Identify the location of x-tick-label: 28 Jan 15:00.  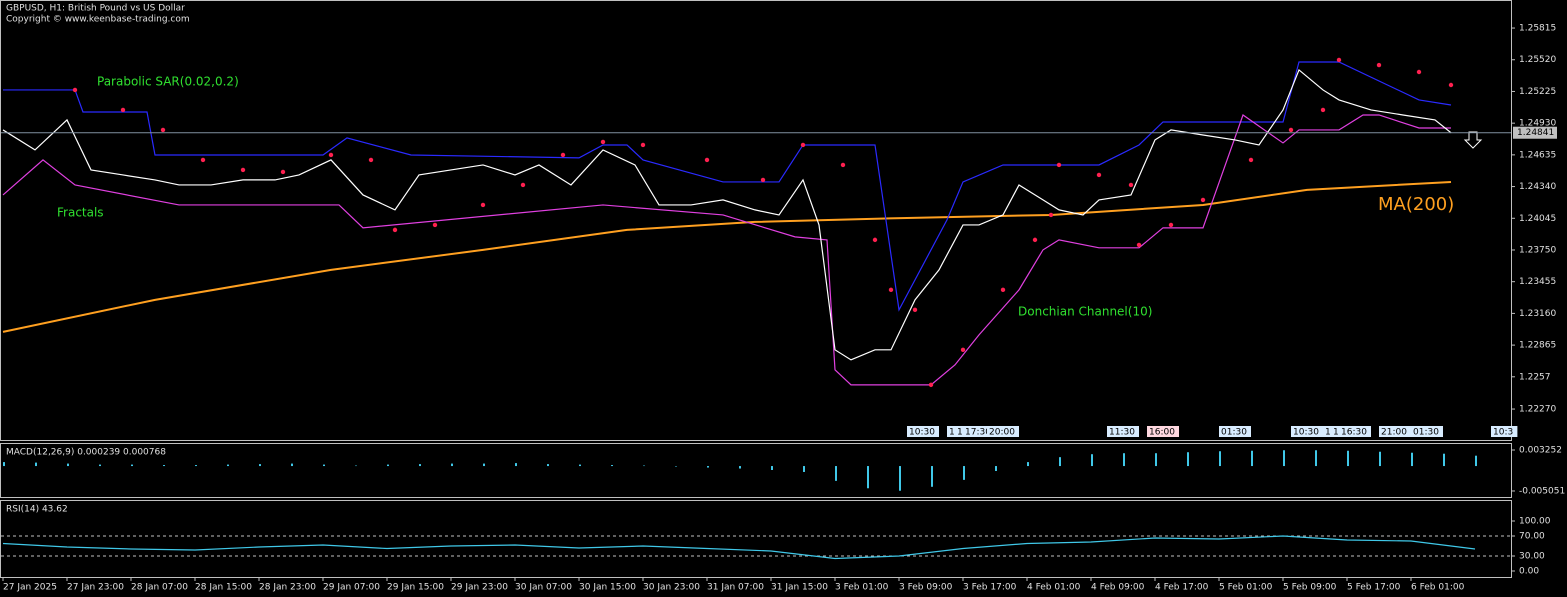
(223, 588).